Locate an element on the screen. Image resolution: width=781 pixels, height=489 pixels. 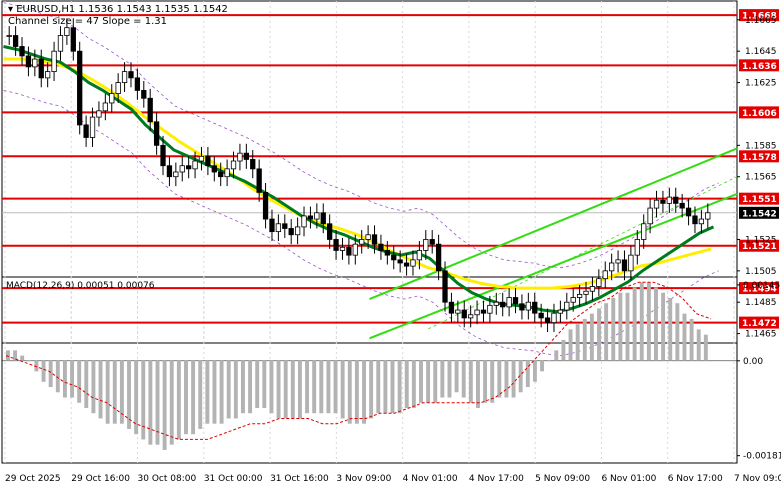
time-tick-label: 6 Nov 01:00 is located at coordinates (628, 479).